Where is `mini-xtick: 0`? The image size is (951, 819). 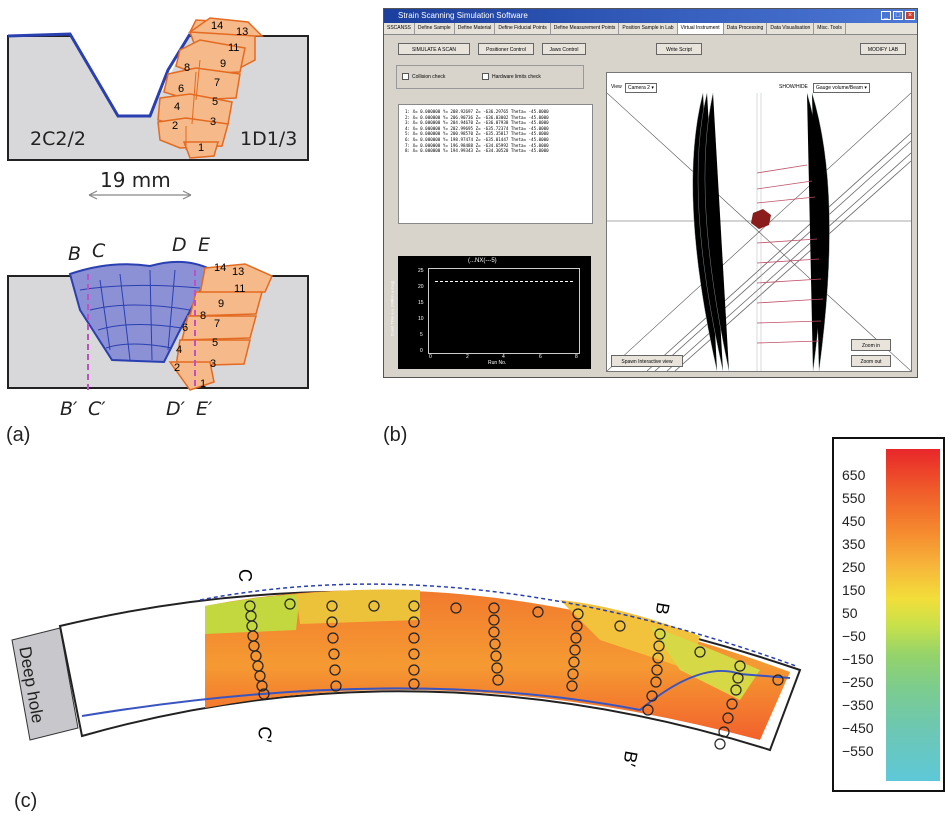
mini-xtick: 0 is located at coordinates (430, 357).